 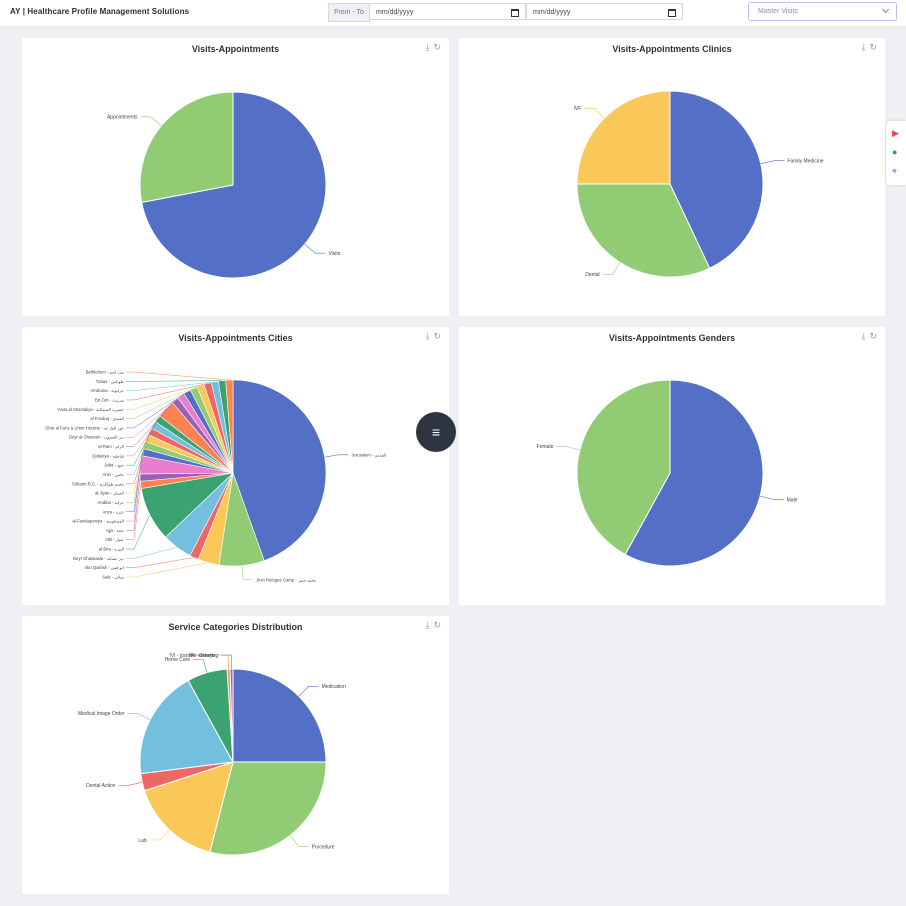 What do you see at coordinates (552, 12) in the screenshot?
I see `to-date-placeholder: mm/dd/yyyy` at bounding box center [552, 12].